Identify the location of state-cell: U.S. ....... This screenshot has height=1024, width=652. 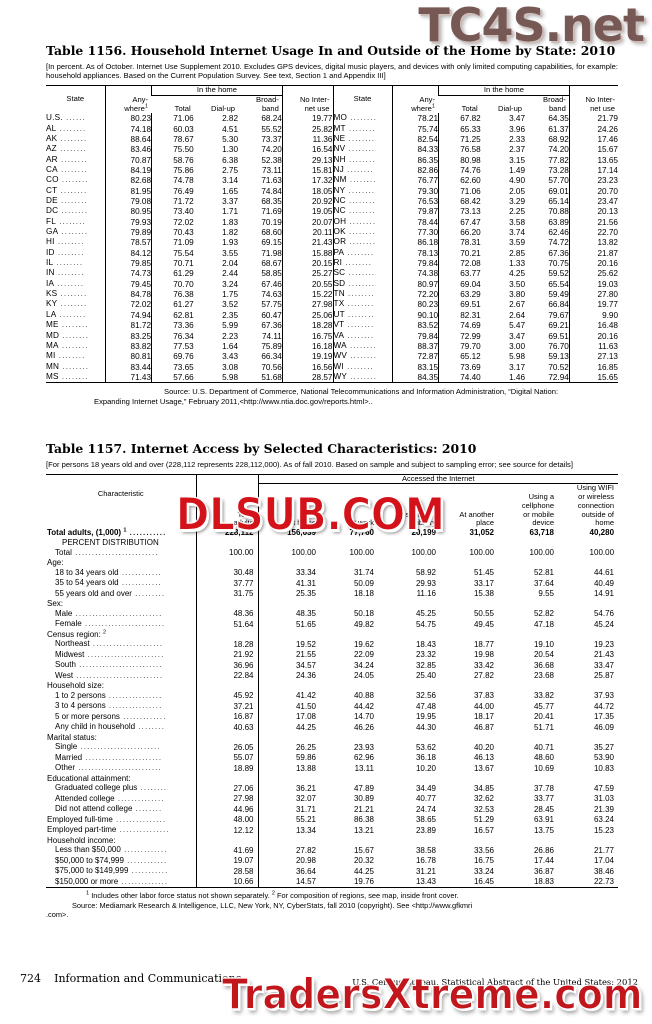
(66, 118).